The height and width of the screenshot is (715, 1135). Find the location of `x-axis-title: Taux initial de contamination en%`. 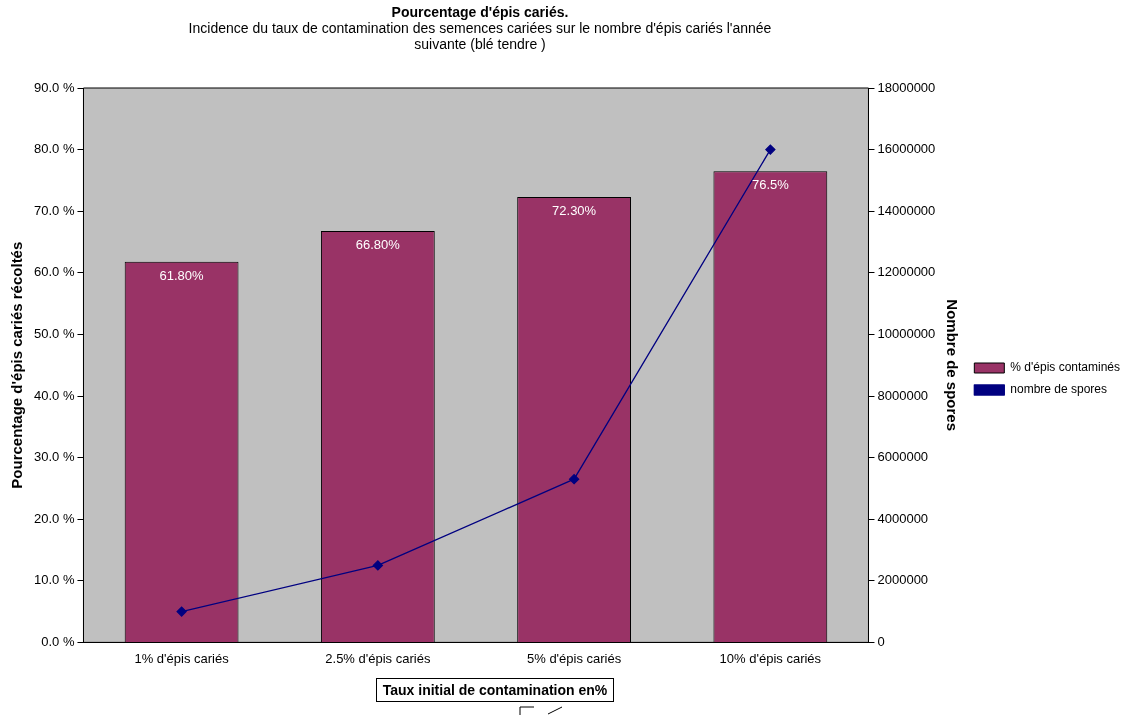

x-axis-title: Taux initial de contamination en% is located at coordinates (495, 690).